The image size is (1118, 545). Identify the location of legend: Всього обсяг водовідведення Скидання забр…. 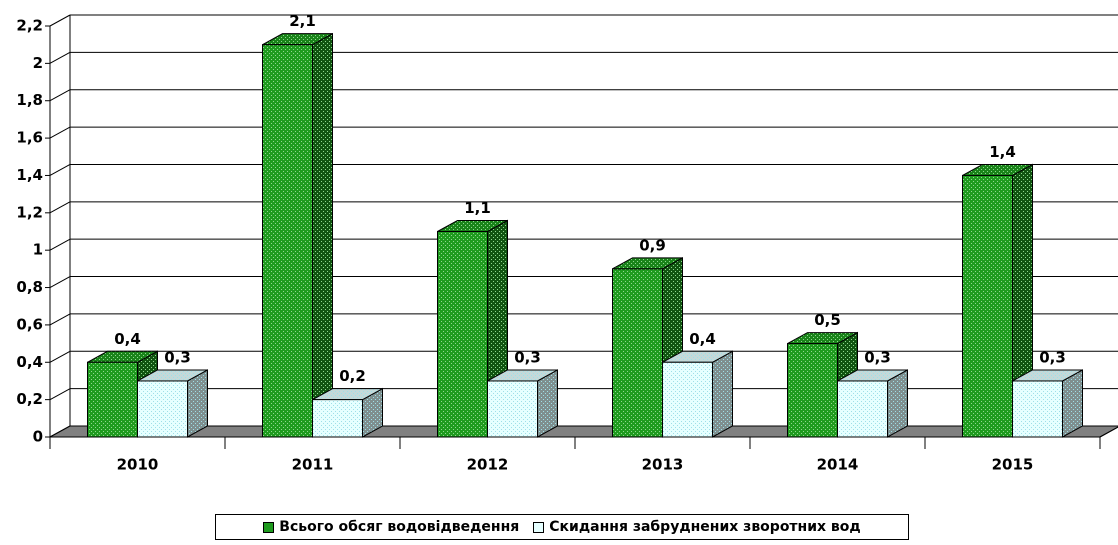
(562, 527).